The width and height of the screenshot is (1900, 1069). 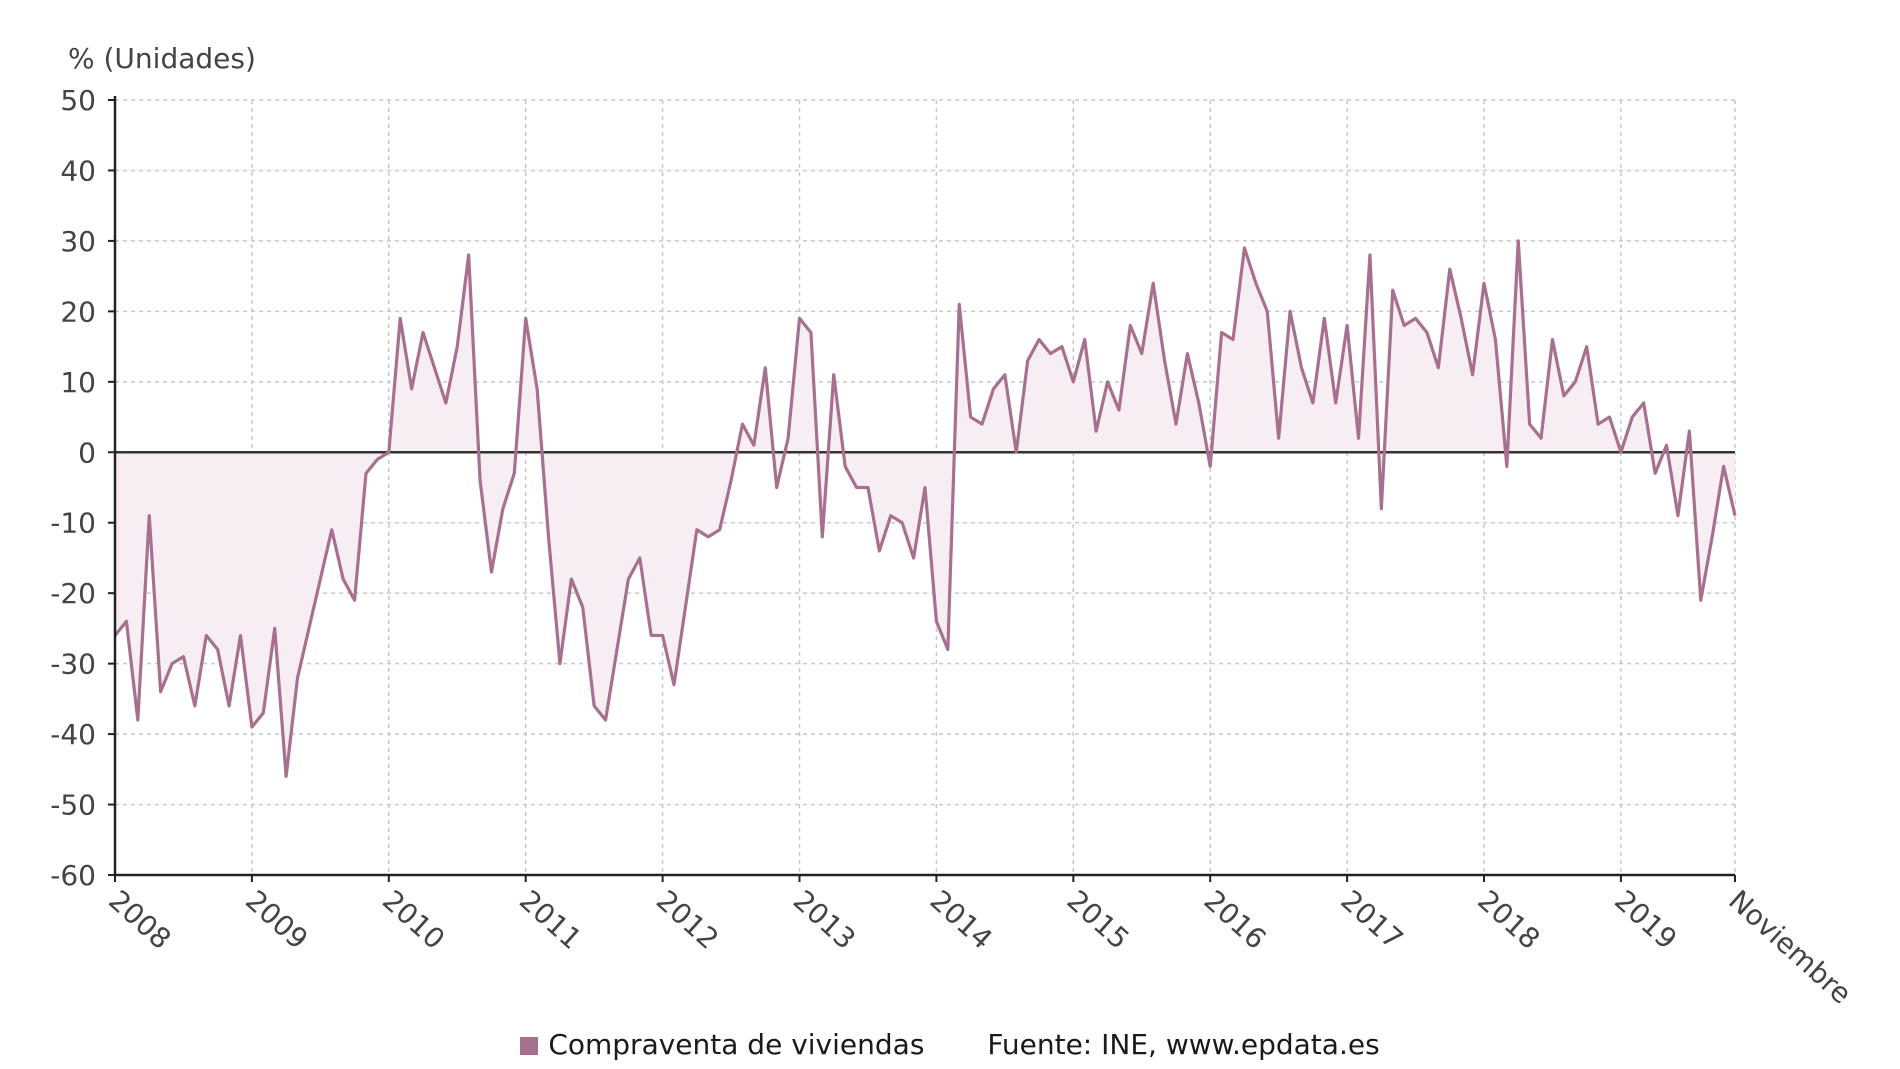 I want to click on x-tick-label: 2014, so click(x=961, y=920).